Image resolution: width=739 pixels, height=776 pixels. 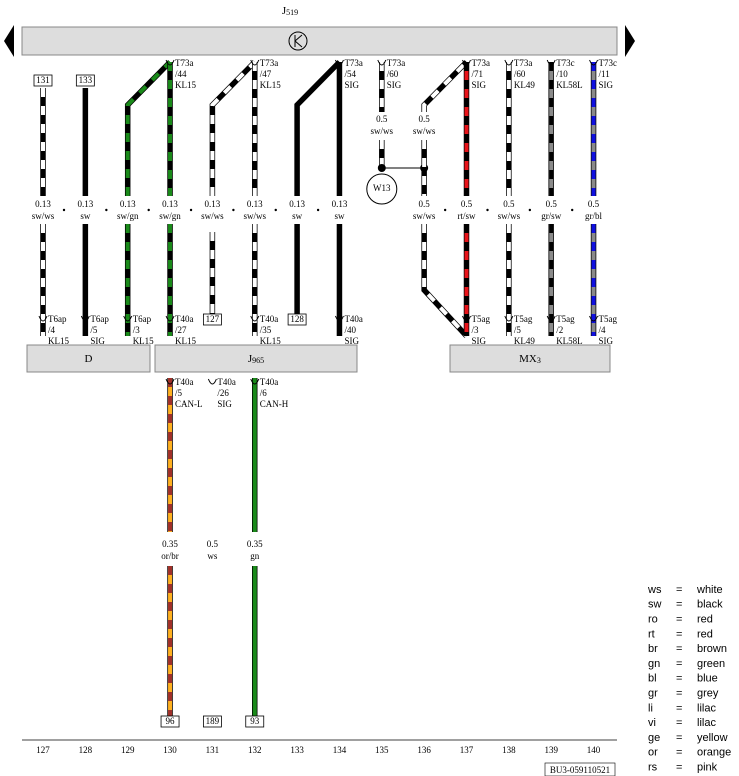 I want to click on component-name: MX, so click(x=528, y=359).